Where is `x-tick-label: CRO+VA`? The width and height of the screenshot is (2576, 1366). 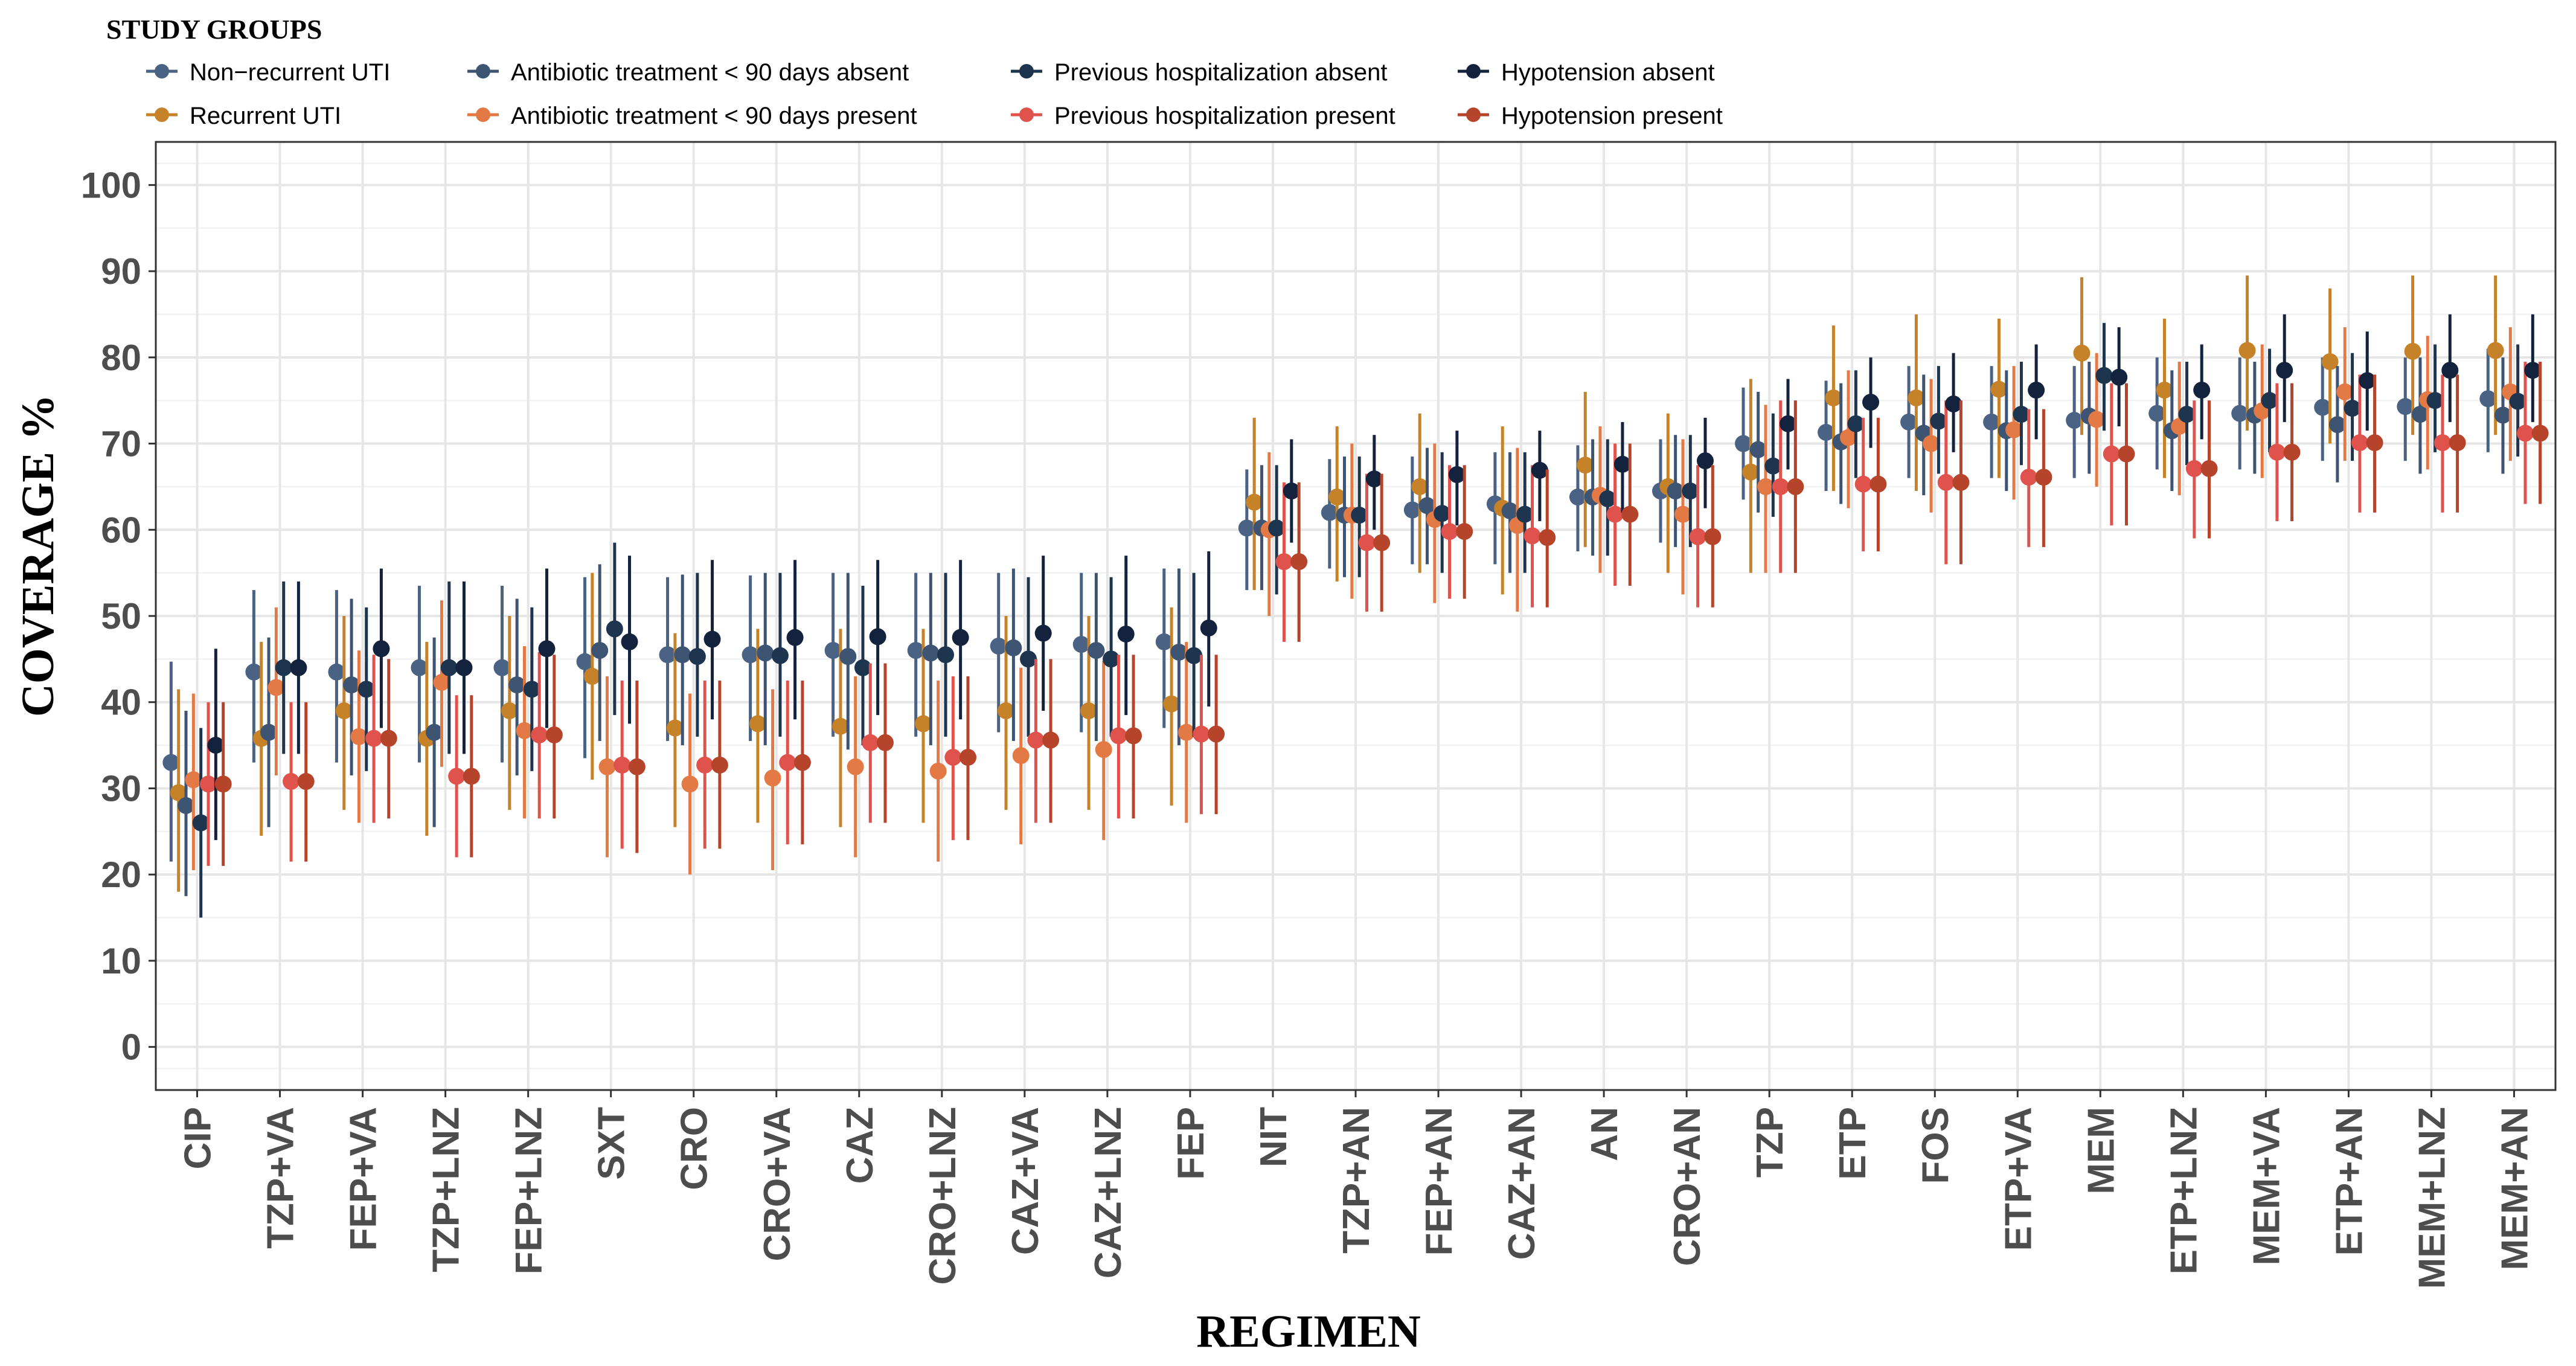 x-tick-label: CRO+VA is located at coordinates (777, 1184).